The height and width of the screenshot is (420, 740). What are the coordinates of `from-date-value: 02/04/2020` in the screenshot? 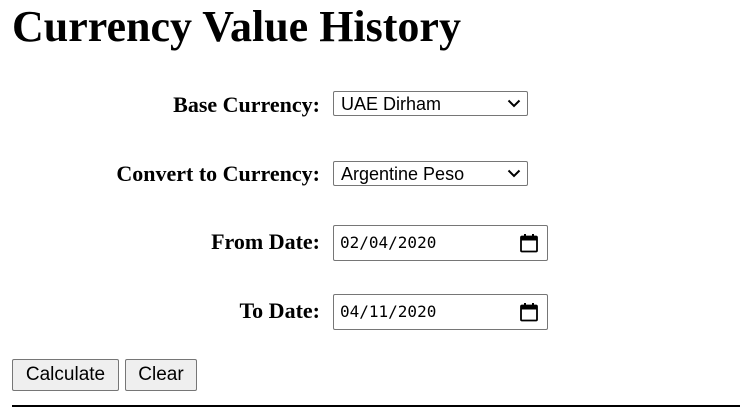 It's located at (388, 242).